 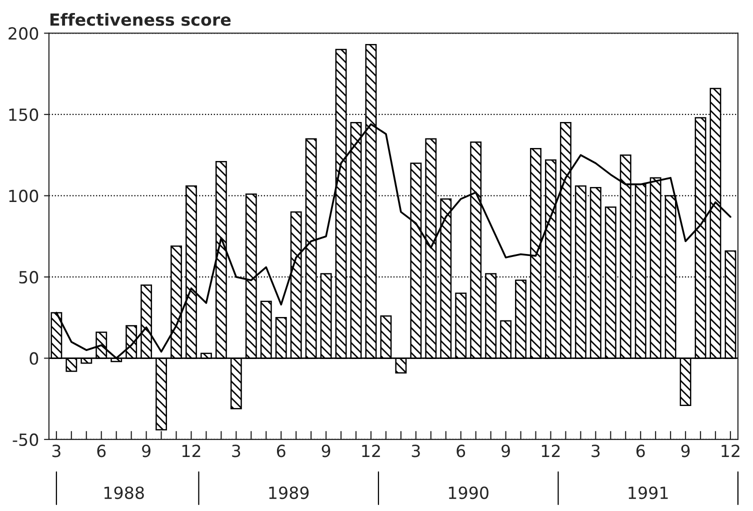 I want to click on text: 1988, so click(x=124, y=493).